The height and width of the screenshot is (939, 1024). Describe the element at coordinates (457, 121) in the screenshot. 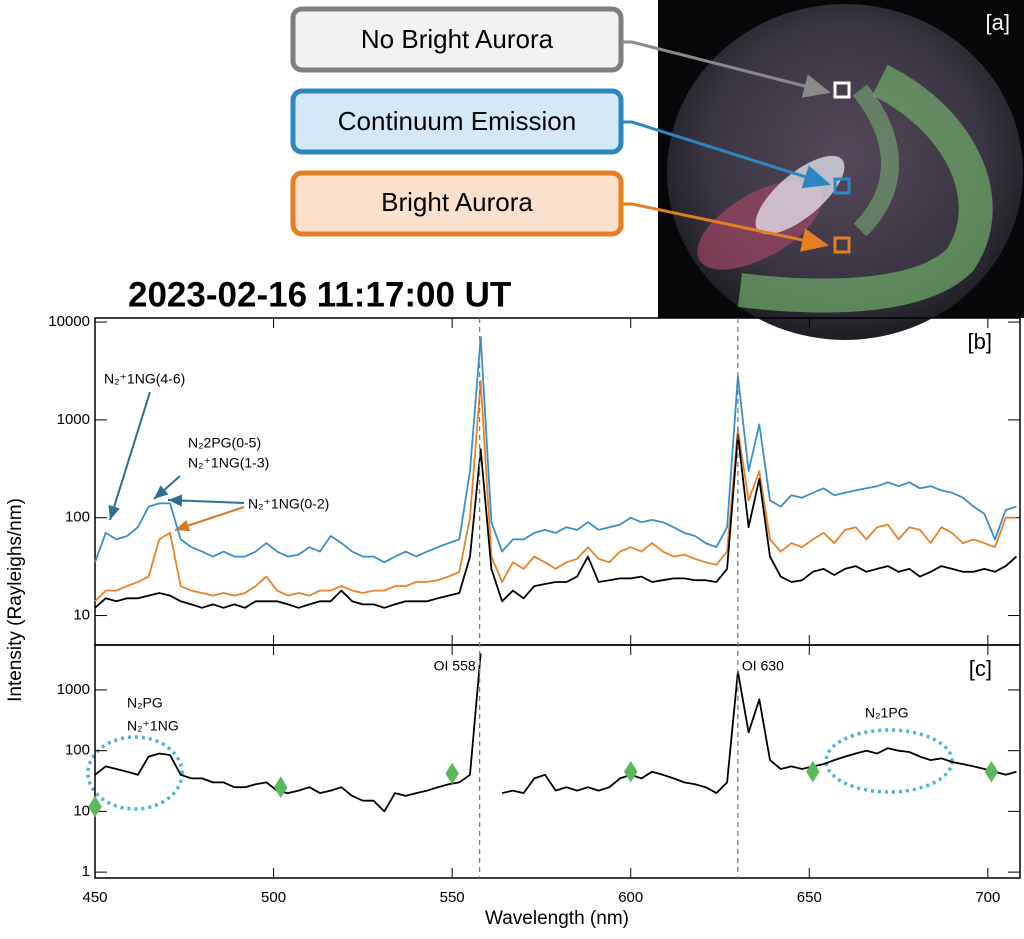

I see `legend-label: Continuum Emission` at that location.